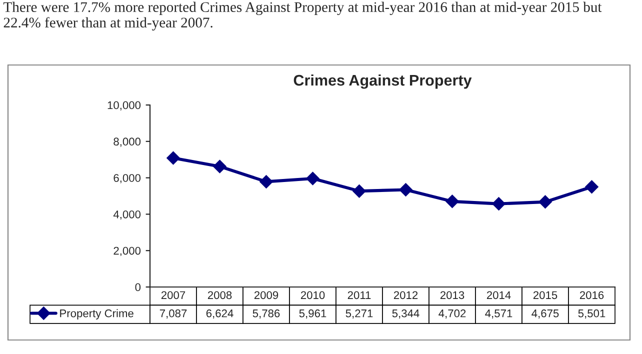 The width and height of the screenshot is (642, 354). Describe the element at coordinates (127, 179) in the screenshot. I see `y-tick-label: 6,000` at that location.